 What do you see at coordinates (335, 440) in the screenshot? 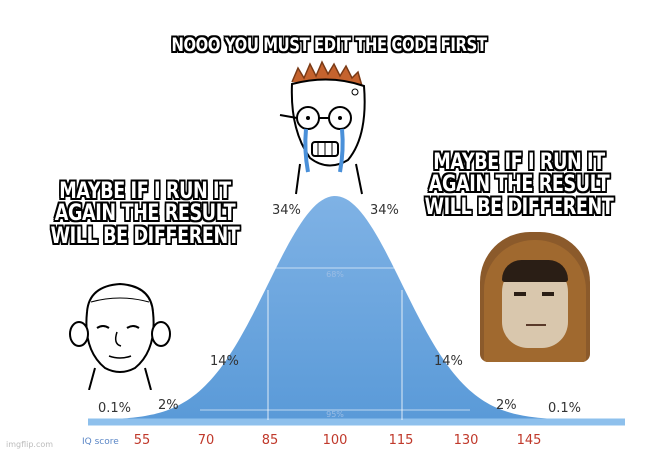
I see `tick-100: 100` at bounding box center [335, 440].